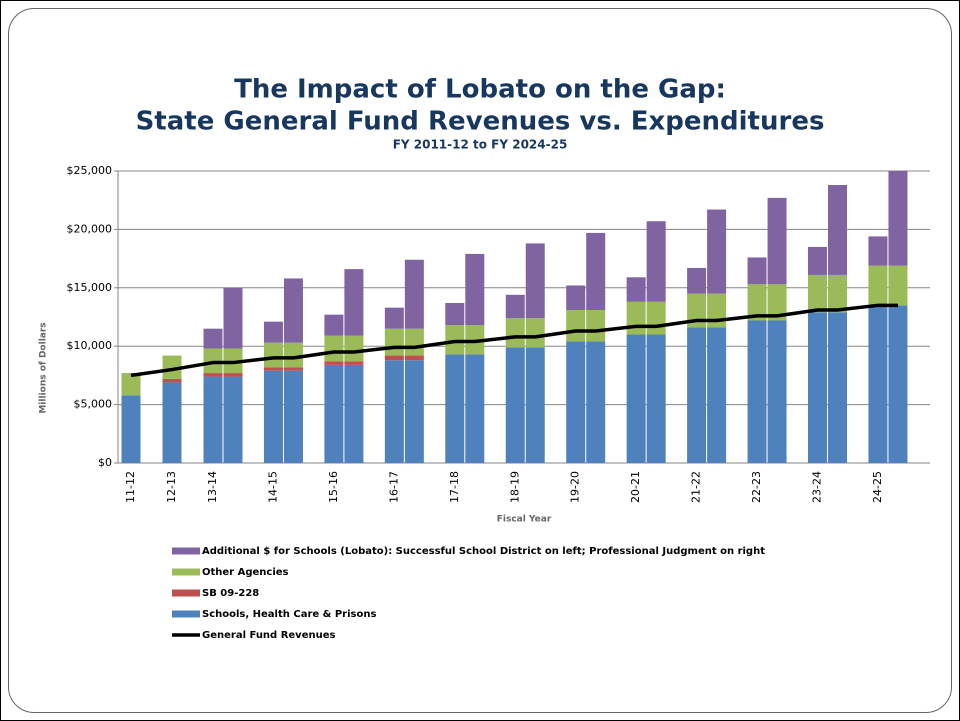  I want to click on legend-label: General Fund Revenues, so click(268, 635).